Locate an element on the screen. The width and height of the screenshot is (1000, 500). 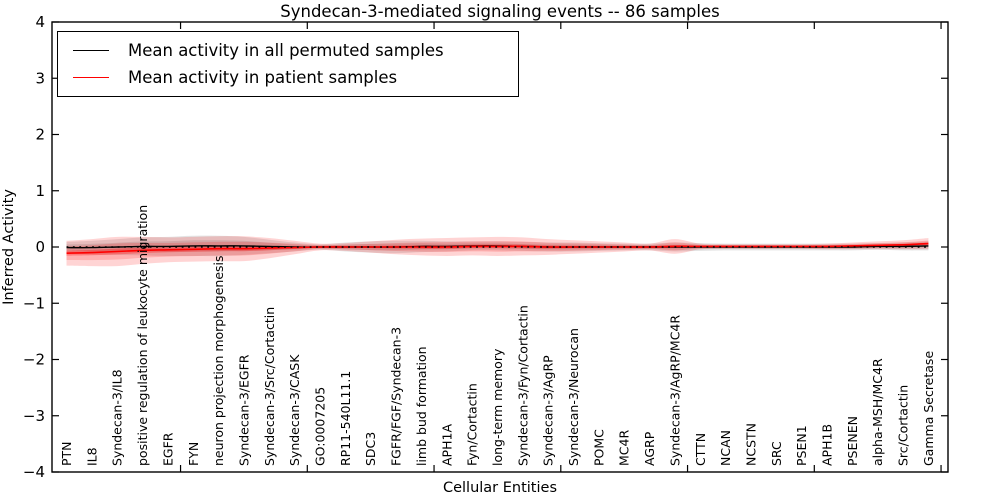
y-tick-label: 4 is located at coordinates (40, 22).